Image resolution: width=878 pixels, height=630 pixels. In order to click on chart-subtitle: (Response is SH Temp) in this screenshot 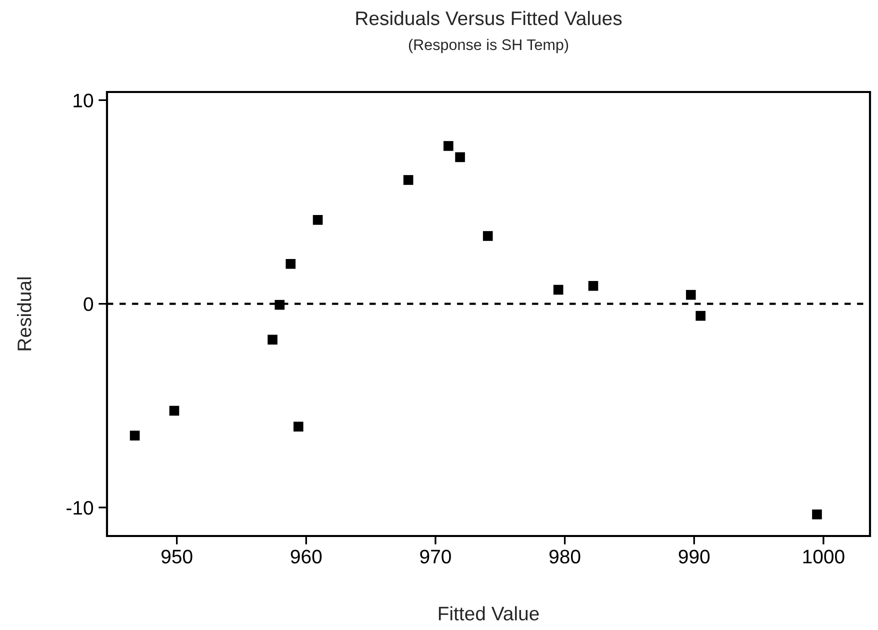, I will do `click(488, 46)`.